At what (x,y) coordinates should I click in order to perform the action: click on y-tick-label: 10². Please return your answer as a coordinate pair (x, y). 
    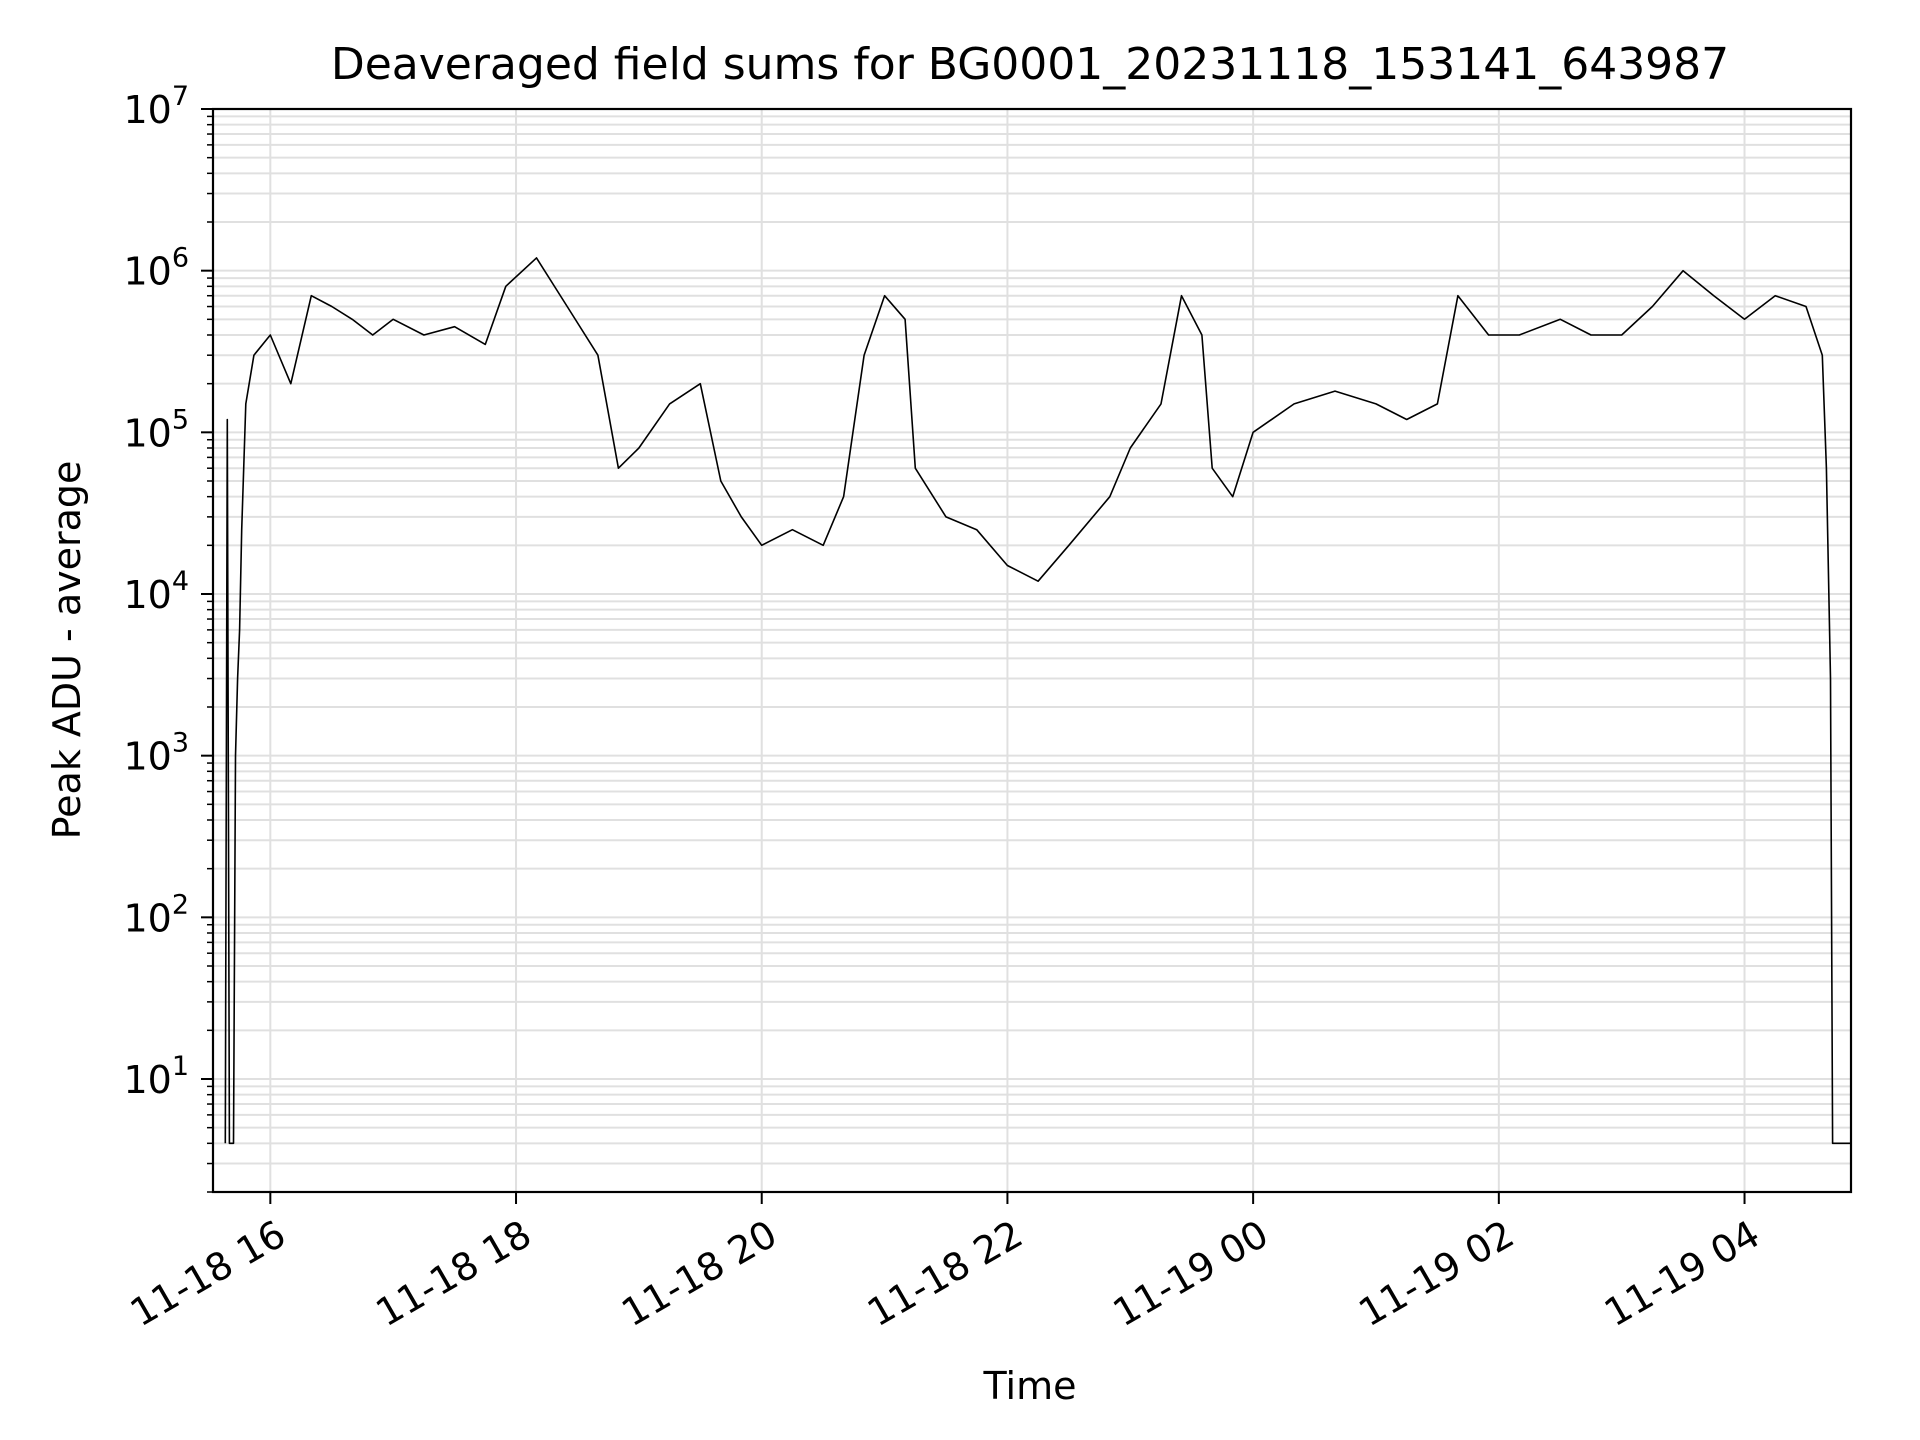
    Looking at the image, I should click on (156, 914).